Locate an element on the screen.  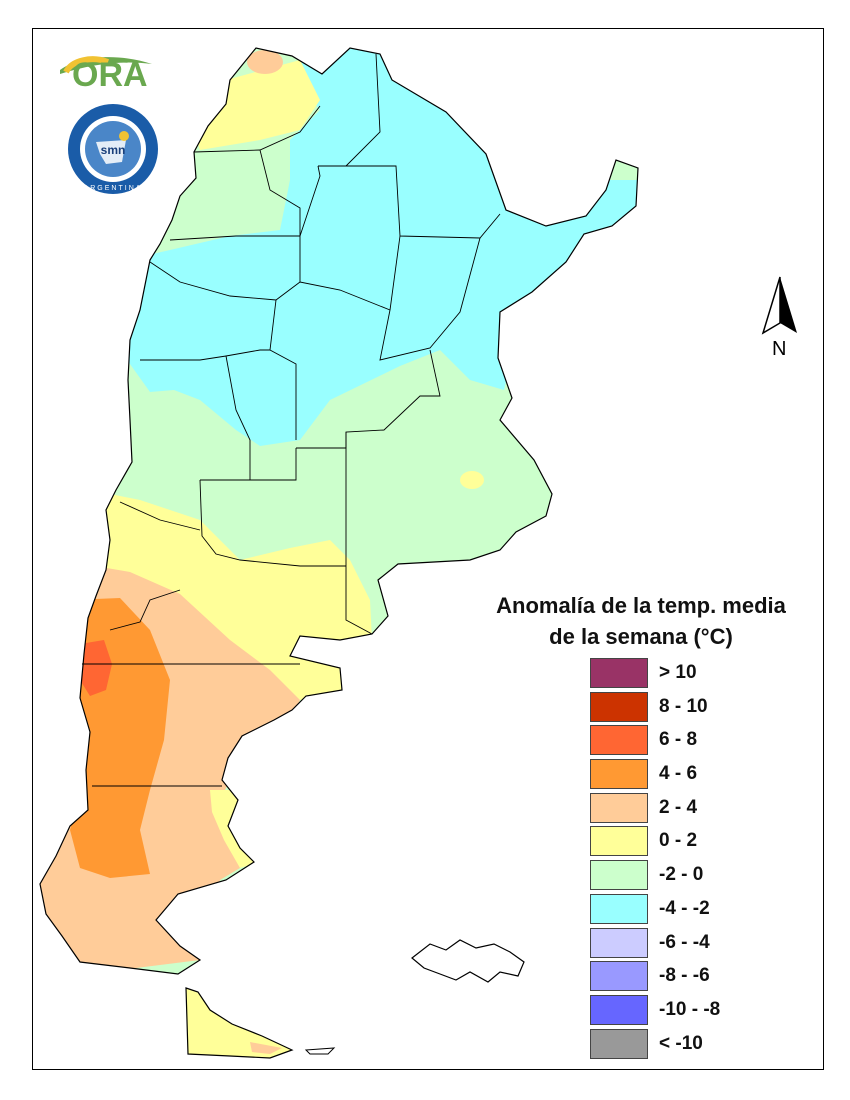
isla-de-los-estados is located at coordinates (320, 1051).